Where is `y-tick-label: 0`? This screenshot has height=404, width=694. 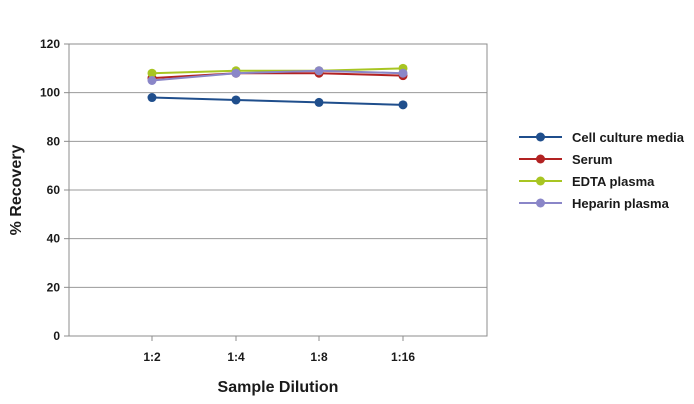 y-tick-label: 0 is located at coordinates (56, 336).